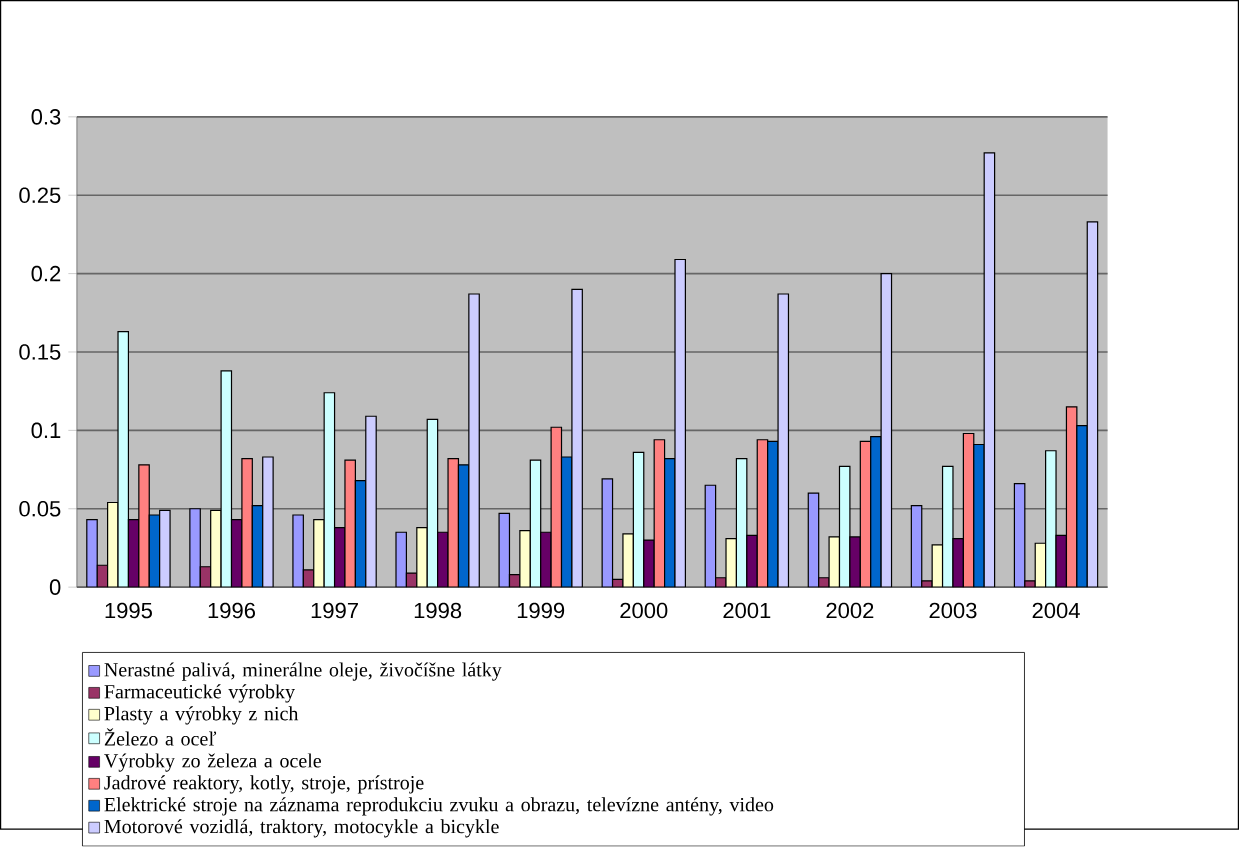 The image size is (1239, 847). Describe the element at coordinates (46, 117) in the screenshot. I see `y-tick-label: 0.3` at that location.